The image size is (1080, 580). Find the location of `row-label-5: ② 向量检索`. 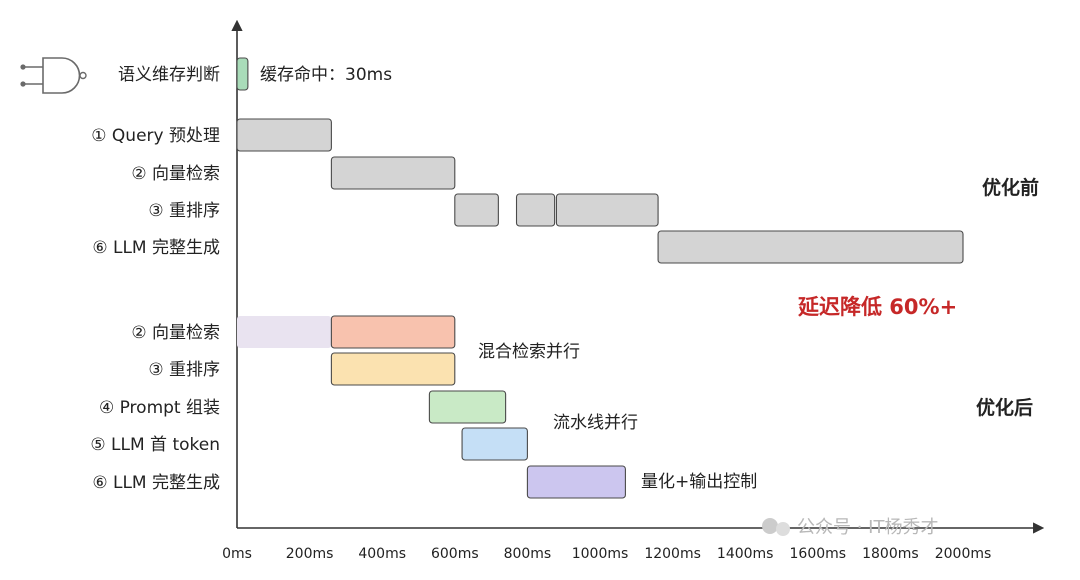

row-label-5: ② 向量检索 is located at coordinates (175, 333).